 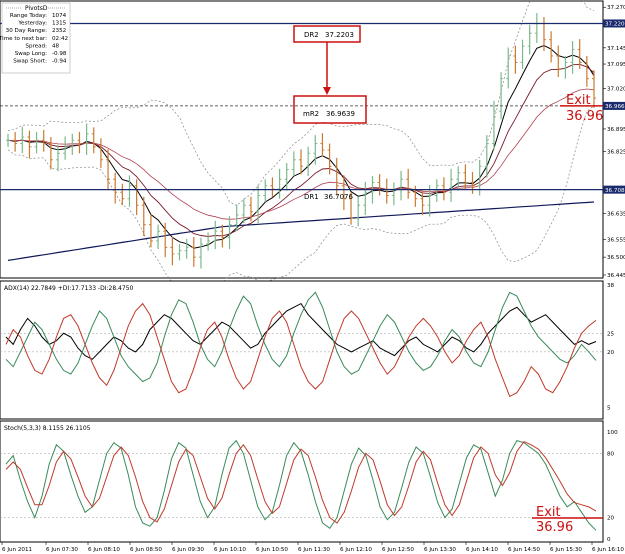 I want to click on time-axis-label: 6 Jun 15:30, so click(x=566, y=550).